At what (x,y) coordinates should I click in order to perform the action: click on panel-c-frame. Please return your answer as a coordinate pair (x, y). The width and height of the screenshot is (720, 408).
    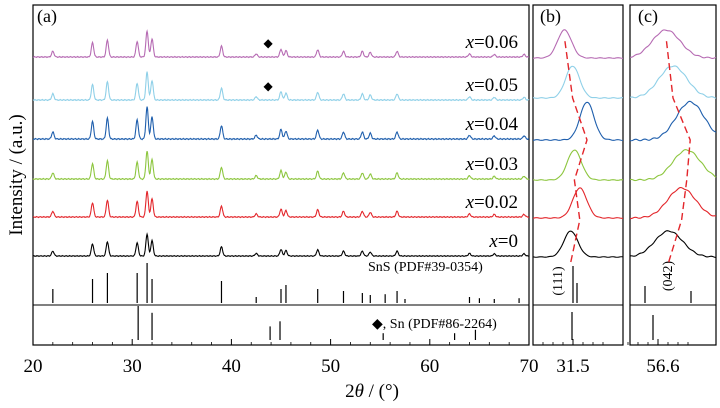
    Looking at the image, I should click on (673, 175).